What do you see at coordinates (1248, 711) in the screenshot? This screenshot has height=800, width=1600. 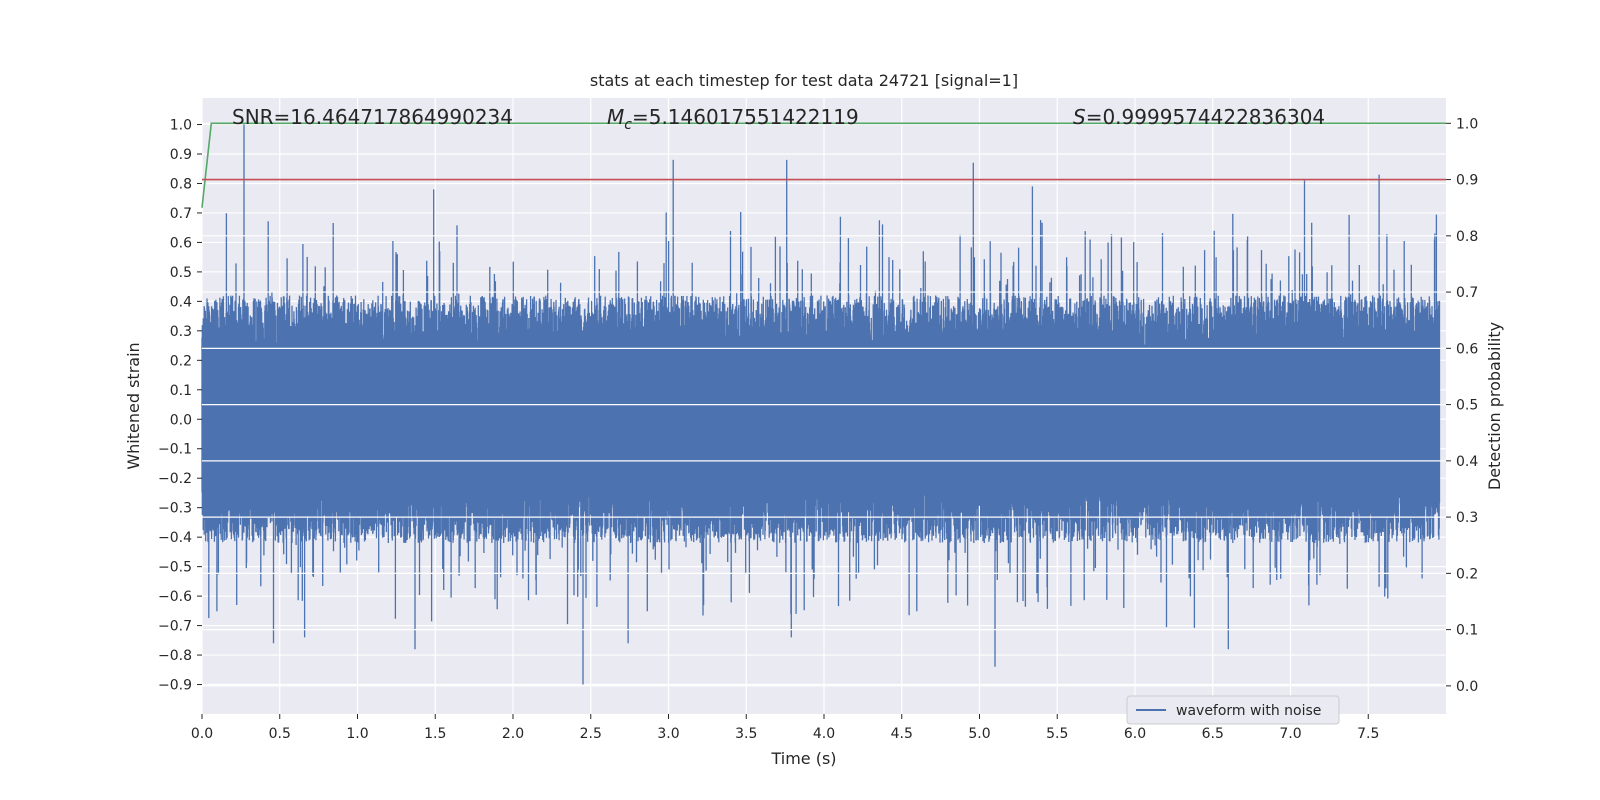 I see `legend-label-waveform: waveform with noise` at bounding box center [1248, 711].